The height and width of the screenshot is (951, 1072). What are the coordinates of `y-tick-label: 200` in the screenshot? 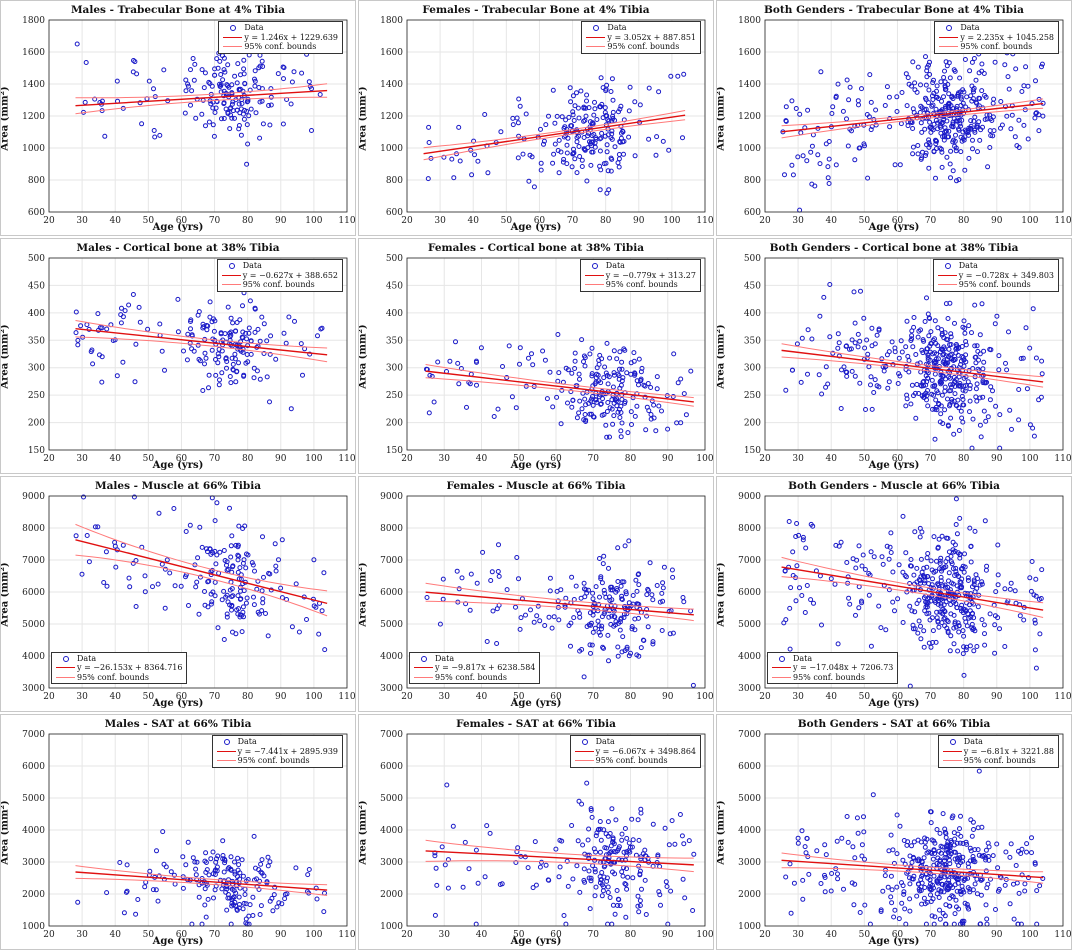 It's located at (36, 424).